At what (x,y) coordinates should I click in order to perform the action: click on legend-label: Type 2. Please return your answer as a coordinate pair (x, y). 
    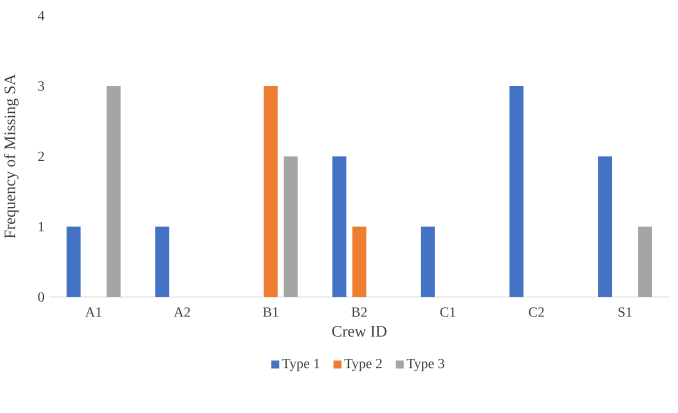
    Looking at the image, I should click on (363, 365).